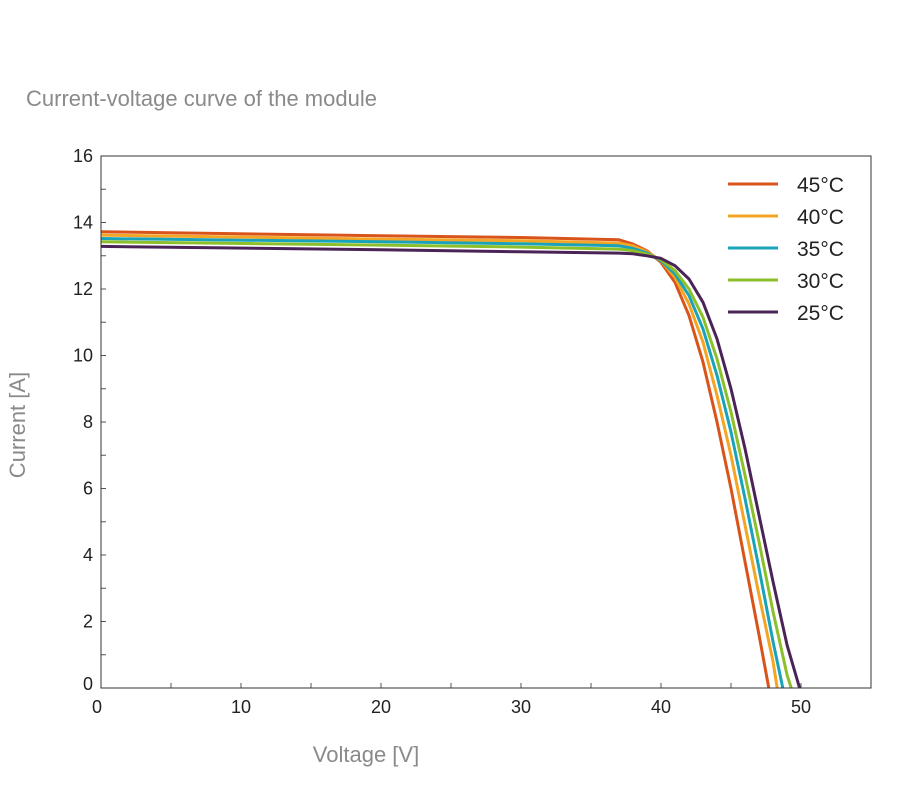 This screenshot has height=800, width=907. Describe the element at coordinates (451, 707) in the screenshot. I see `x-axis: 0 10 20 30 40 50` at that location.